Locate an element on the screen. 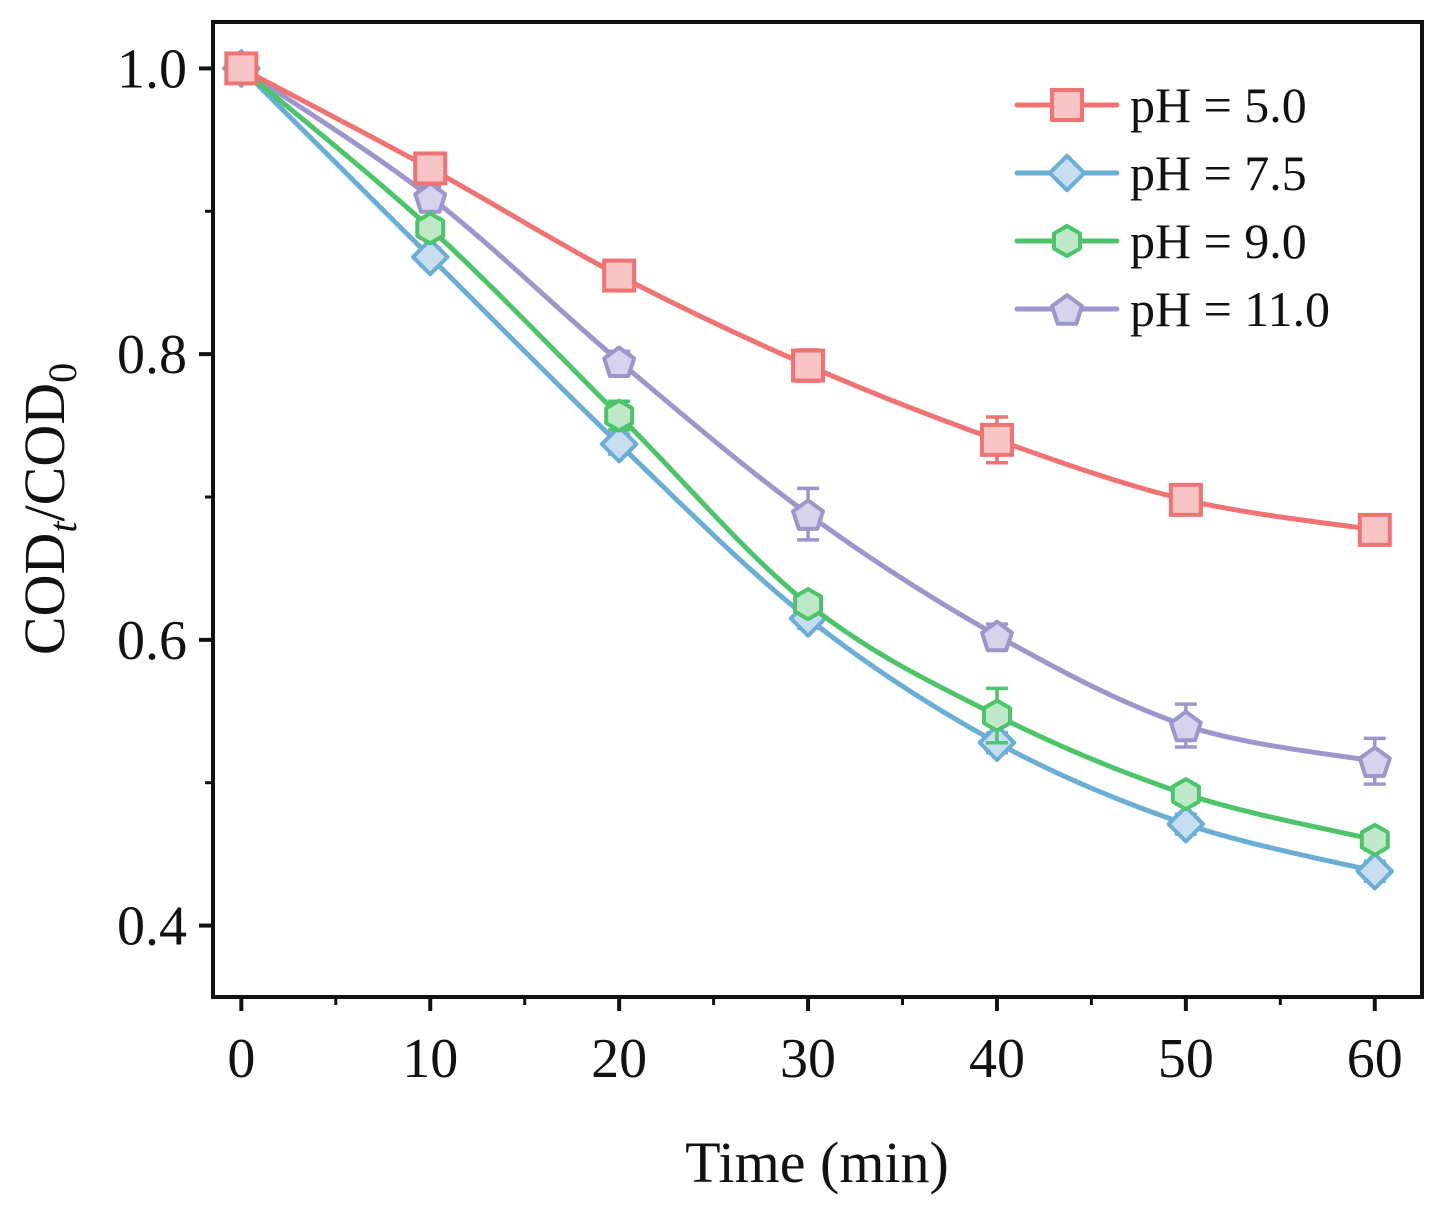  legend-label: pH = 5.0 is located at coordinates (1218, 105).